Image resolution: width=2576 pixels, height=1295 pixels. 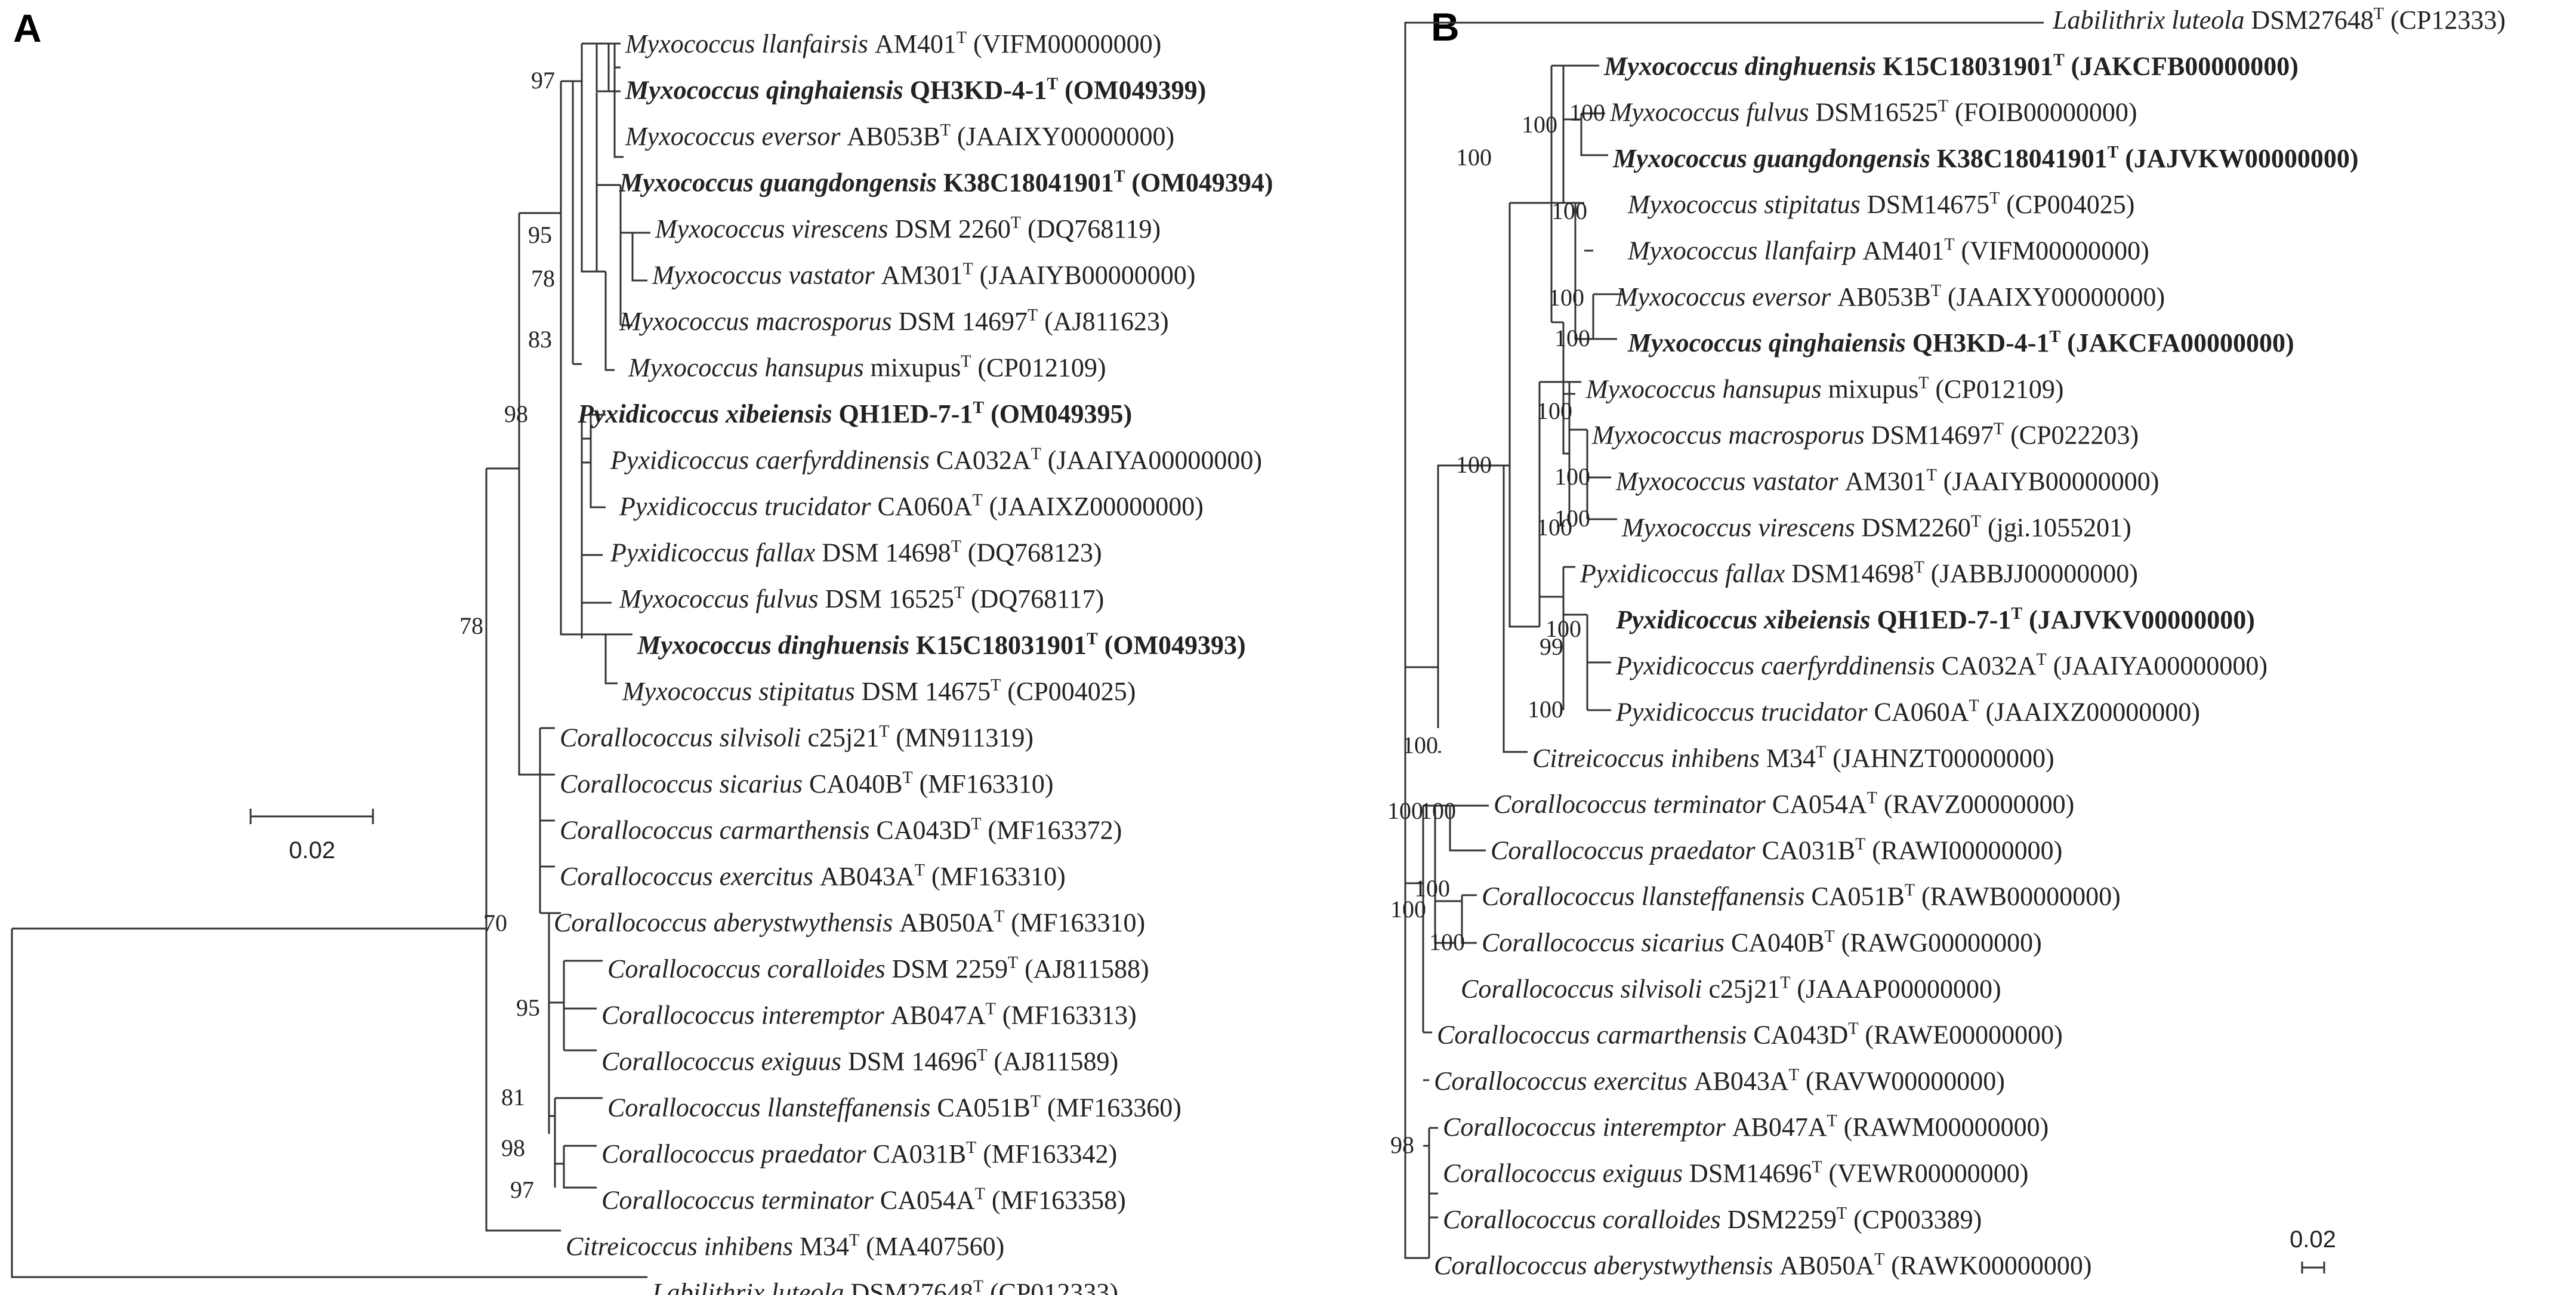 I want to click on leaf-label-a-26: Citreicoccus inhibens M34T (MA407560), so click(x=785, y=1246).